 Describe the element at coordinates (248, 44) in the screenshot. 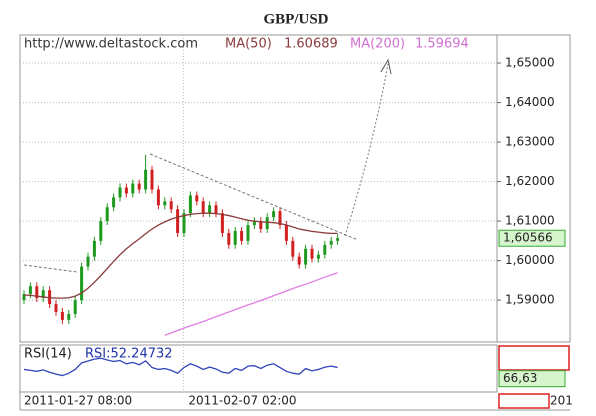

I see `legend-ma50: MA(50)` at that location.